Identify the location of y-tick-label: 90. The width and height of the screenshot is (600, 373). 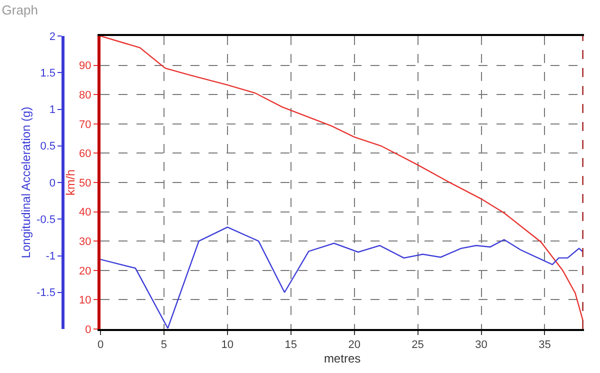
(85, 66).